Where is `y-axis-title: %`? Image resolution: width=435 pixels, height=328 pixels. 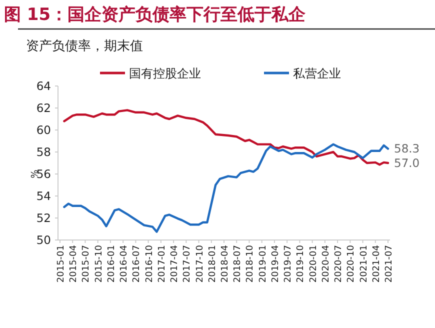 y-axis-title: % is located at coordinates (33, 174).